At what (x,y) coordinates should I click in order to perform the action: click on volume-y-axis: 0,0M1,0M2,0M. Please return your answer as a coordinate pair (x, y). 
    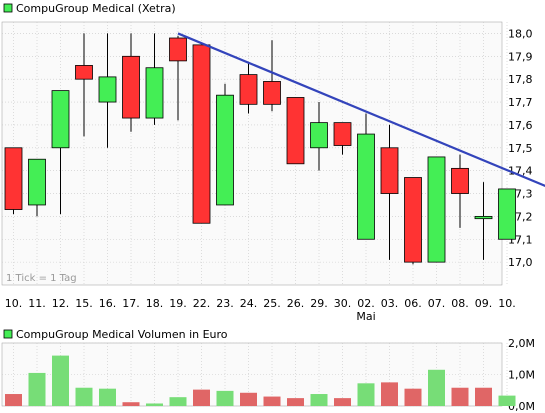
    Looking at the image, I should click on (521, 375).